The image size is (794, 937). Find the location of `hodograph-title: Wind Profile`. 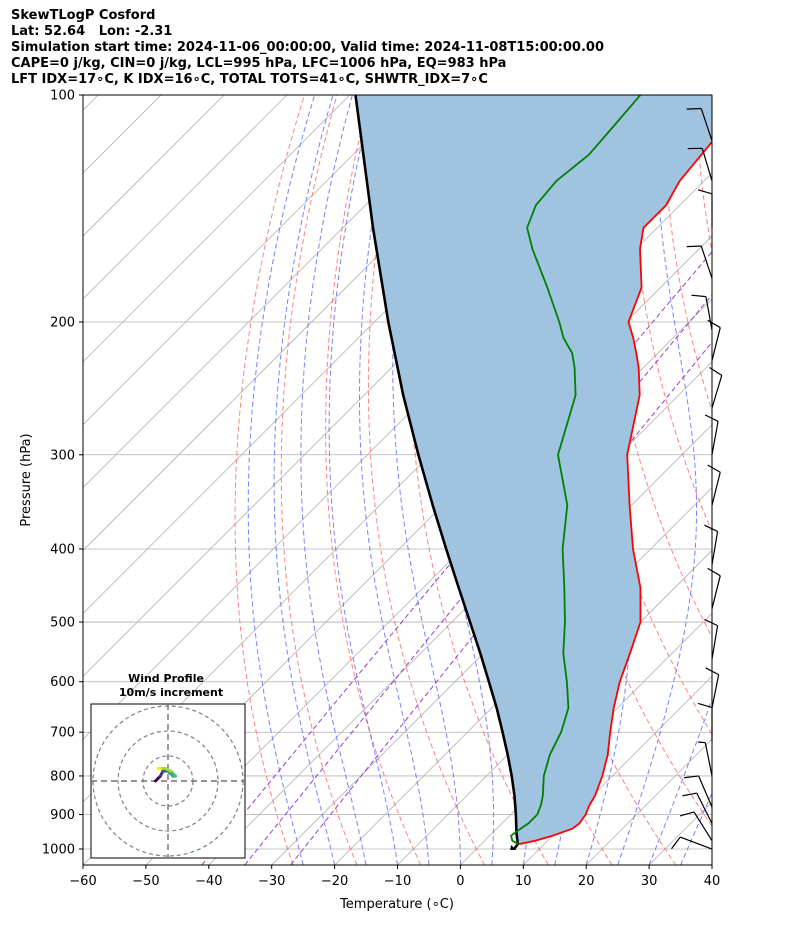

hodograph-title: Wind Profile is located at coordinates (166, 678).